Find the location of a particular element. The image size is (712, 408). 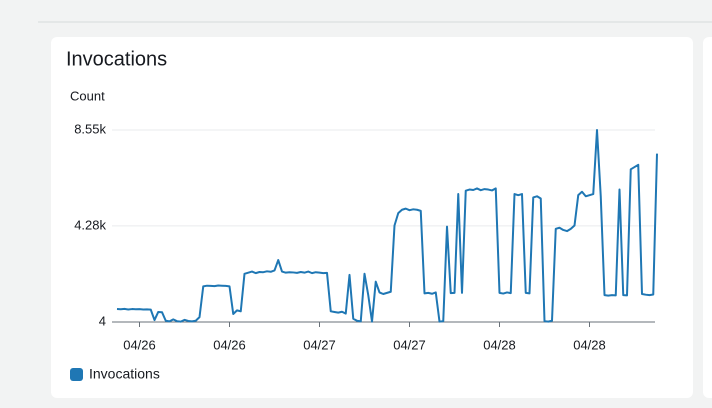

legend-label: Invocations is located at coordinates (124, 374).